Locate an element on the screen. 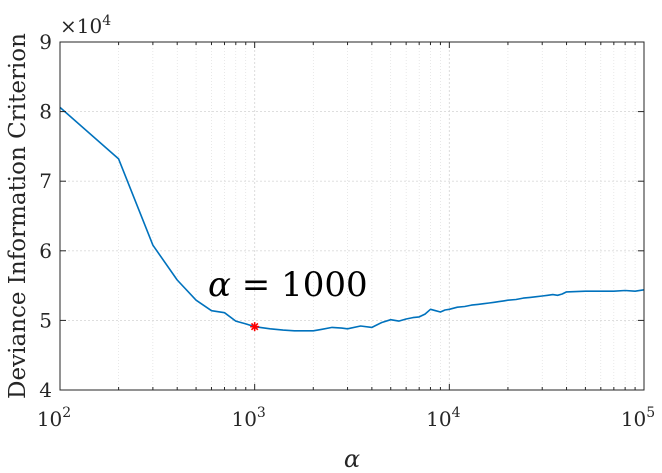  x-tick-label: 10² is located at coordinates (54, 418).